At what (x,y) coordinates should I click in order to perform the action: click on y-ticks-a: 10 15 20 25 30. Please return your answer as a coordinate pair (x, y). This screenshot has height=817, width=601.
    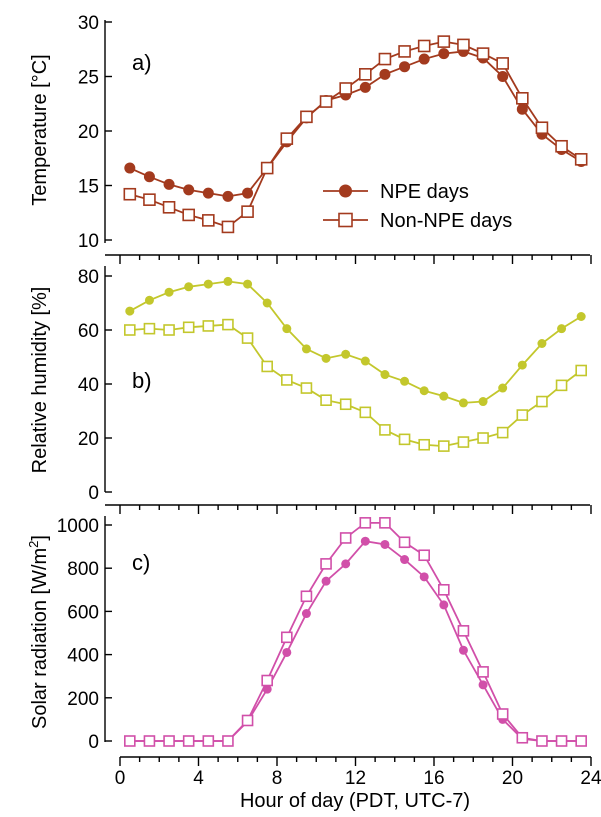
    Looking at the image, I should click on (95, 132).